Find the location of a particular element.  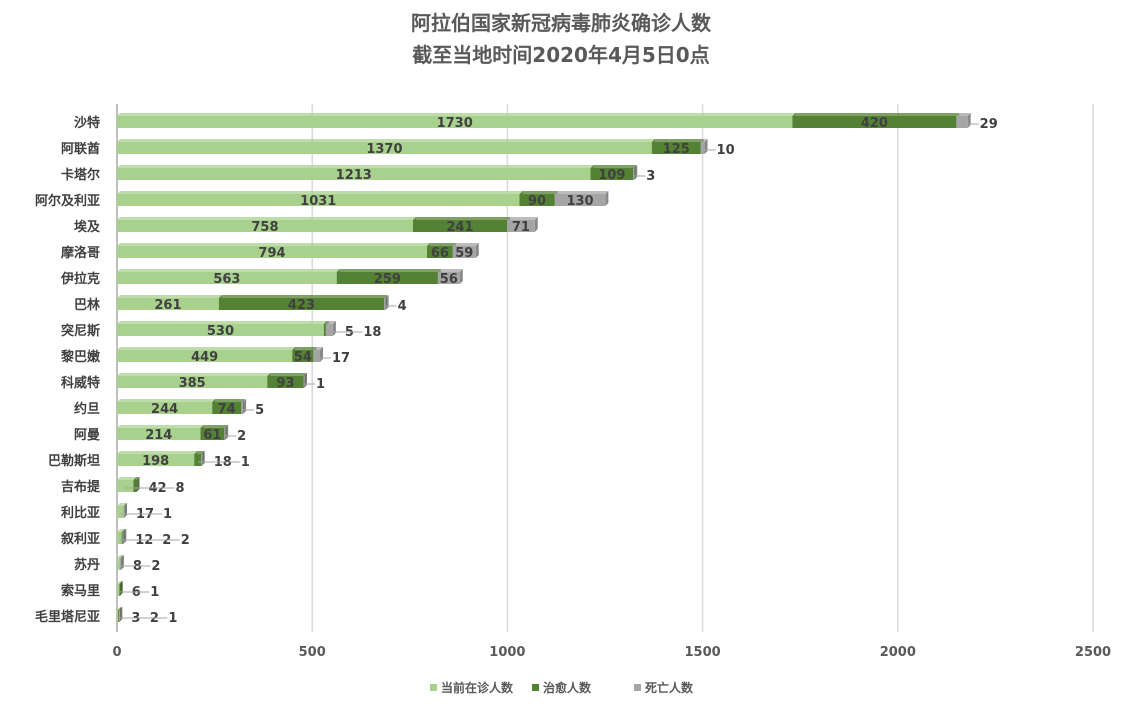

data-label: 241 is located at coordinates (459, 227).